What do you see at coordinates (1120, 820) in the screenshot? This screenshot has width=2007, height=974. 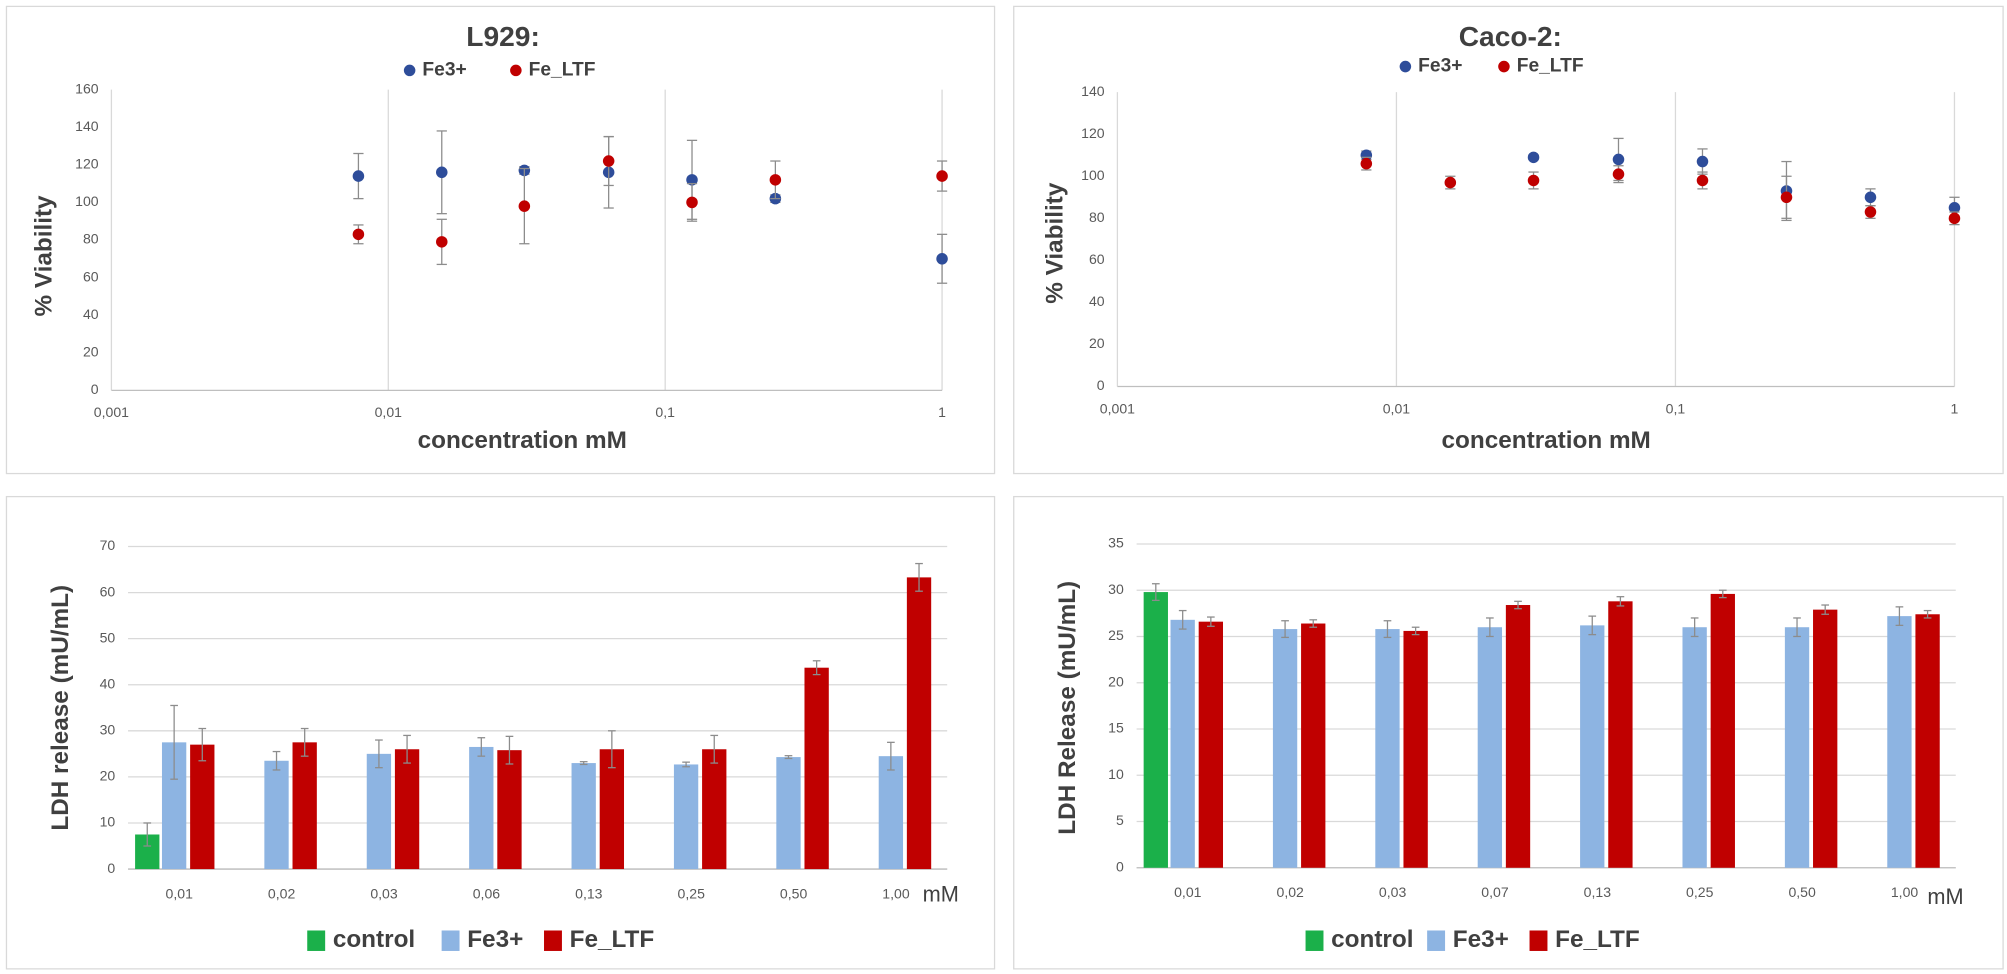 I see `y-tick-label: 5` at bounding box center [1120, 820].